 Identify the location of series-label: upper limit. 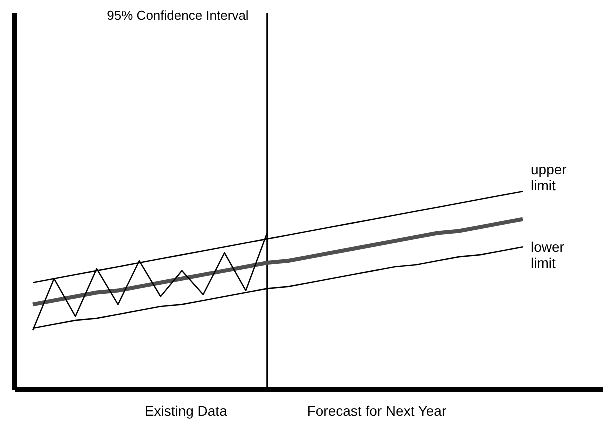
(549, 178).